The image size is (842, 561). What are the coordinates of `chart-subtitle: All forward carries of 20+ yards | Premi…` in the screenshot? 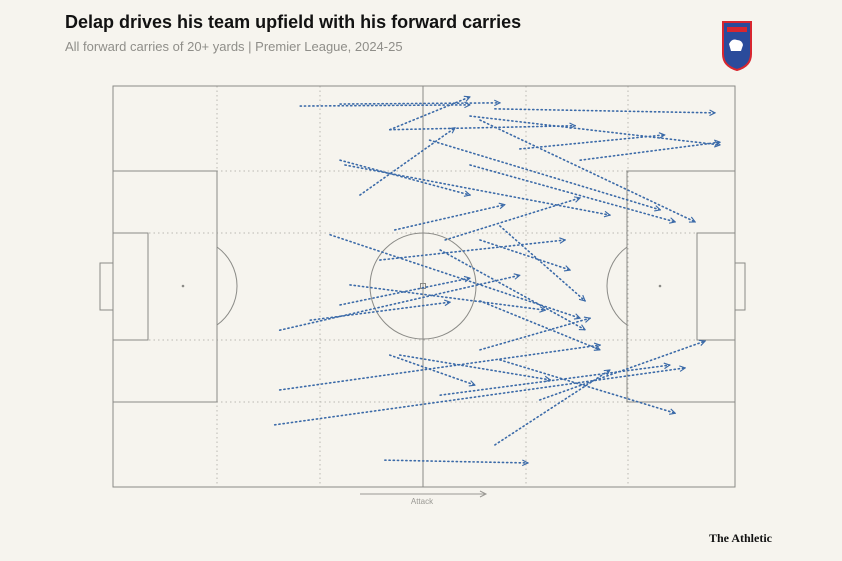 It's located at (234, 46).